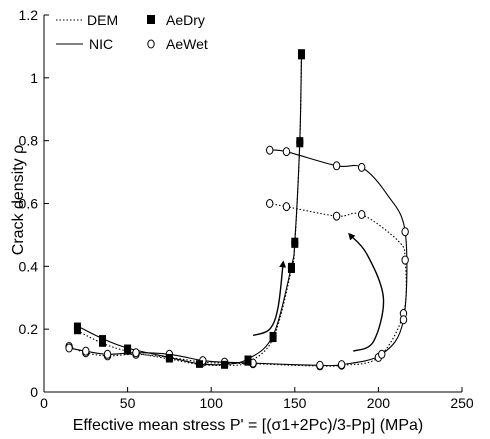  What do you see at coordinates (29, 141) in the screenshot?
I see `y-tick-label: 0.8` at bounding box center [29, 141].